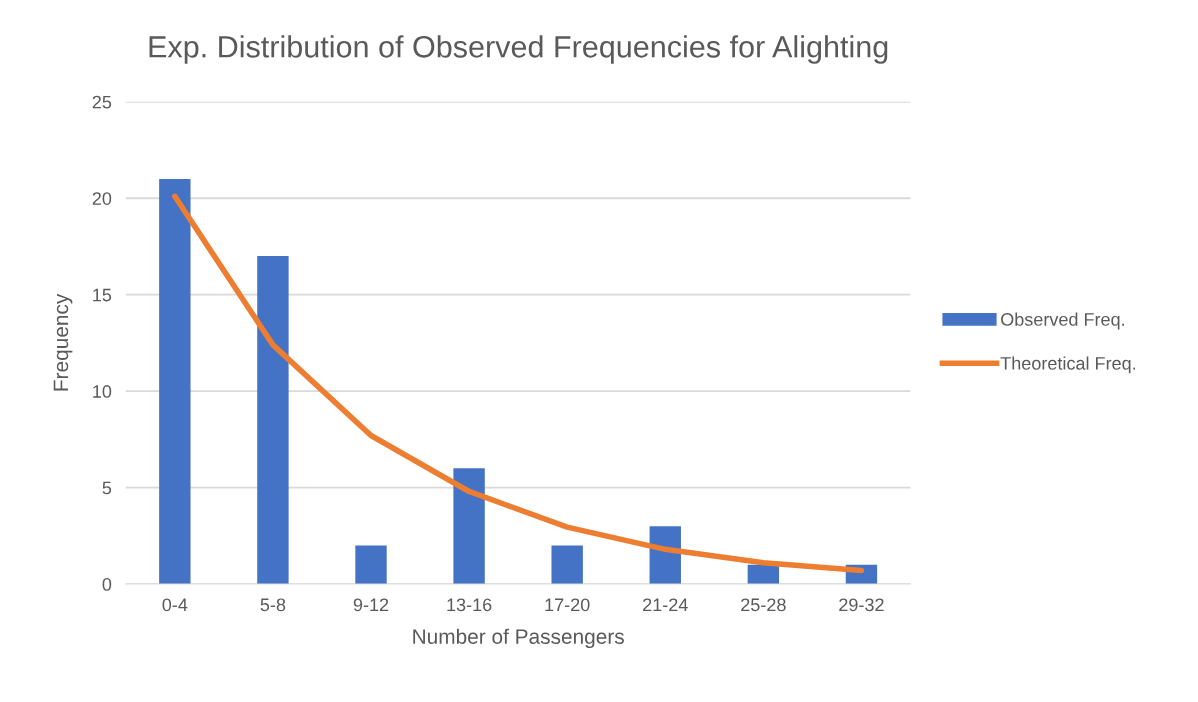 This screenshot has height=702, width=1198. I want to click on x-tick-label: 25-28, so click(763, 605).